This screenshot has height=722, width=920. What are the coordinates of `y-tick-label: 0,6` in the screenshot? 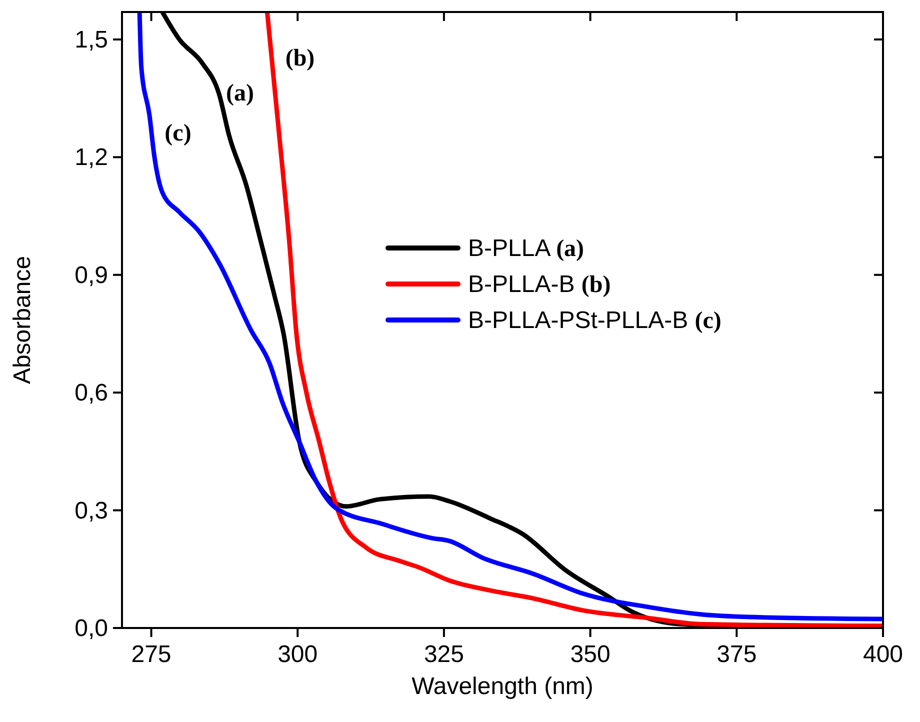 It's located at (91, 393).